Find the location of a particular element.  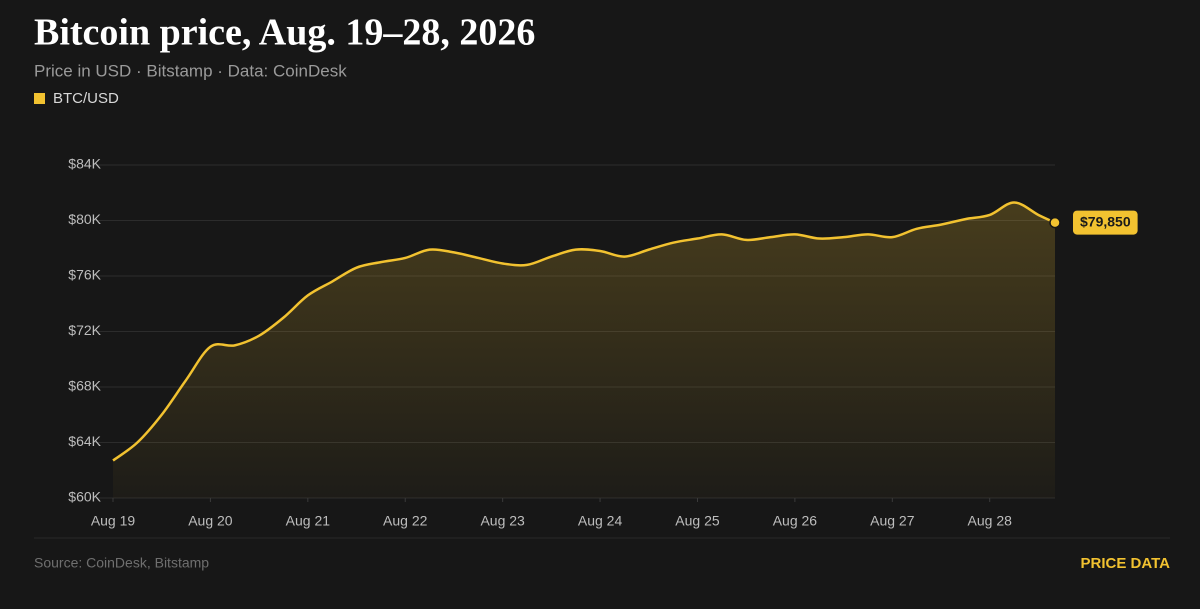

x-tick-label: Aug 21 is located at coordinates (308, 521).